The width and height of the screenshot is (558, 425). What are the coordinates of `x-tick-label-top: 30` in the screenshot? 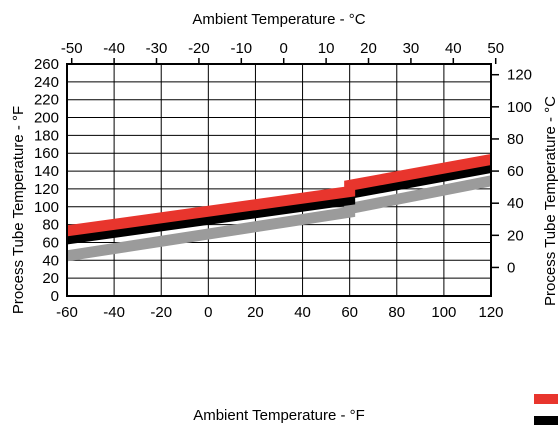 It's located at (411, 48).